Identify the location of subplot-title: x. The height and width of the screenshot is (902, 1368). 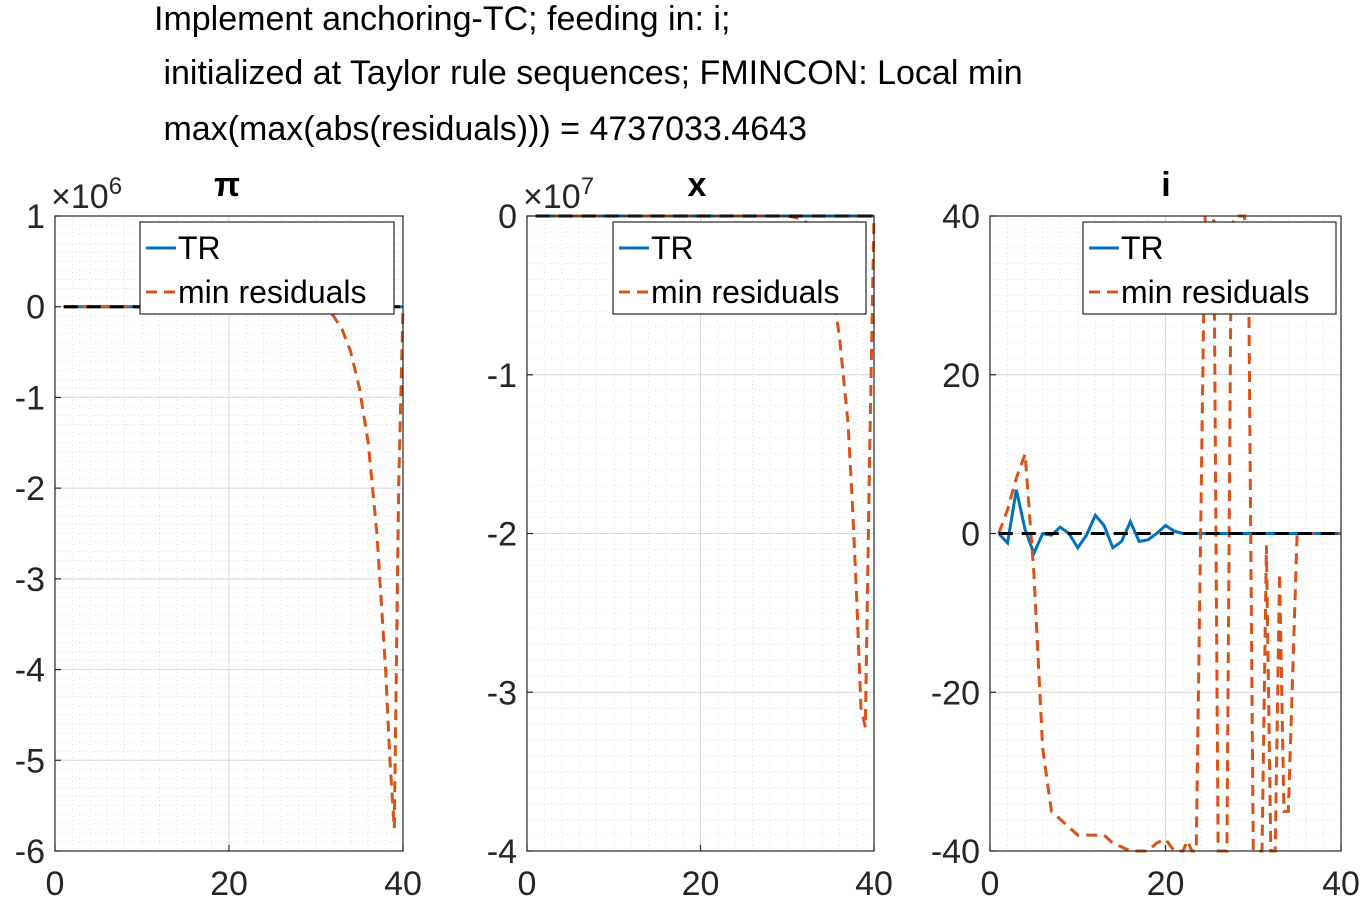
(697, 185).